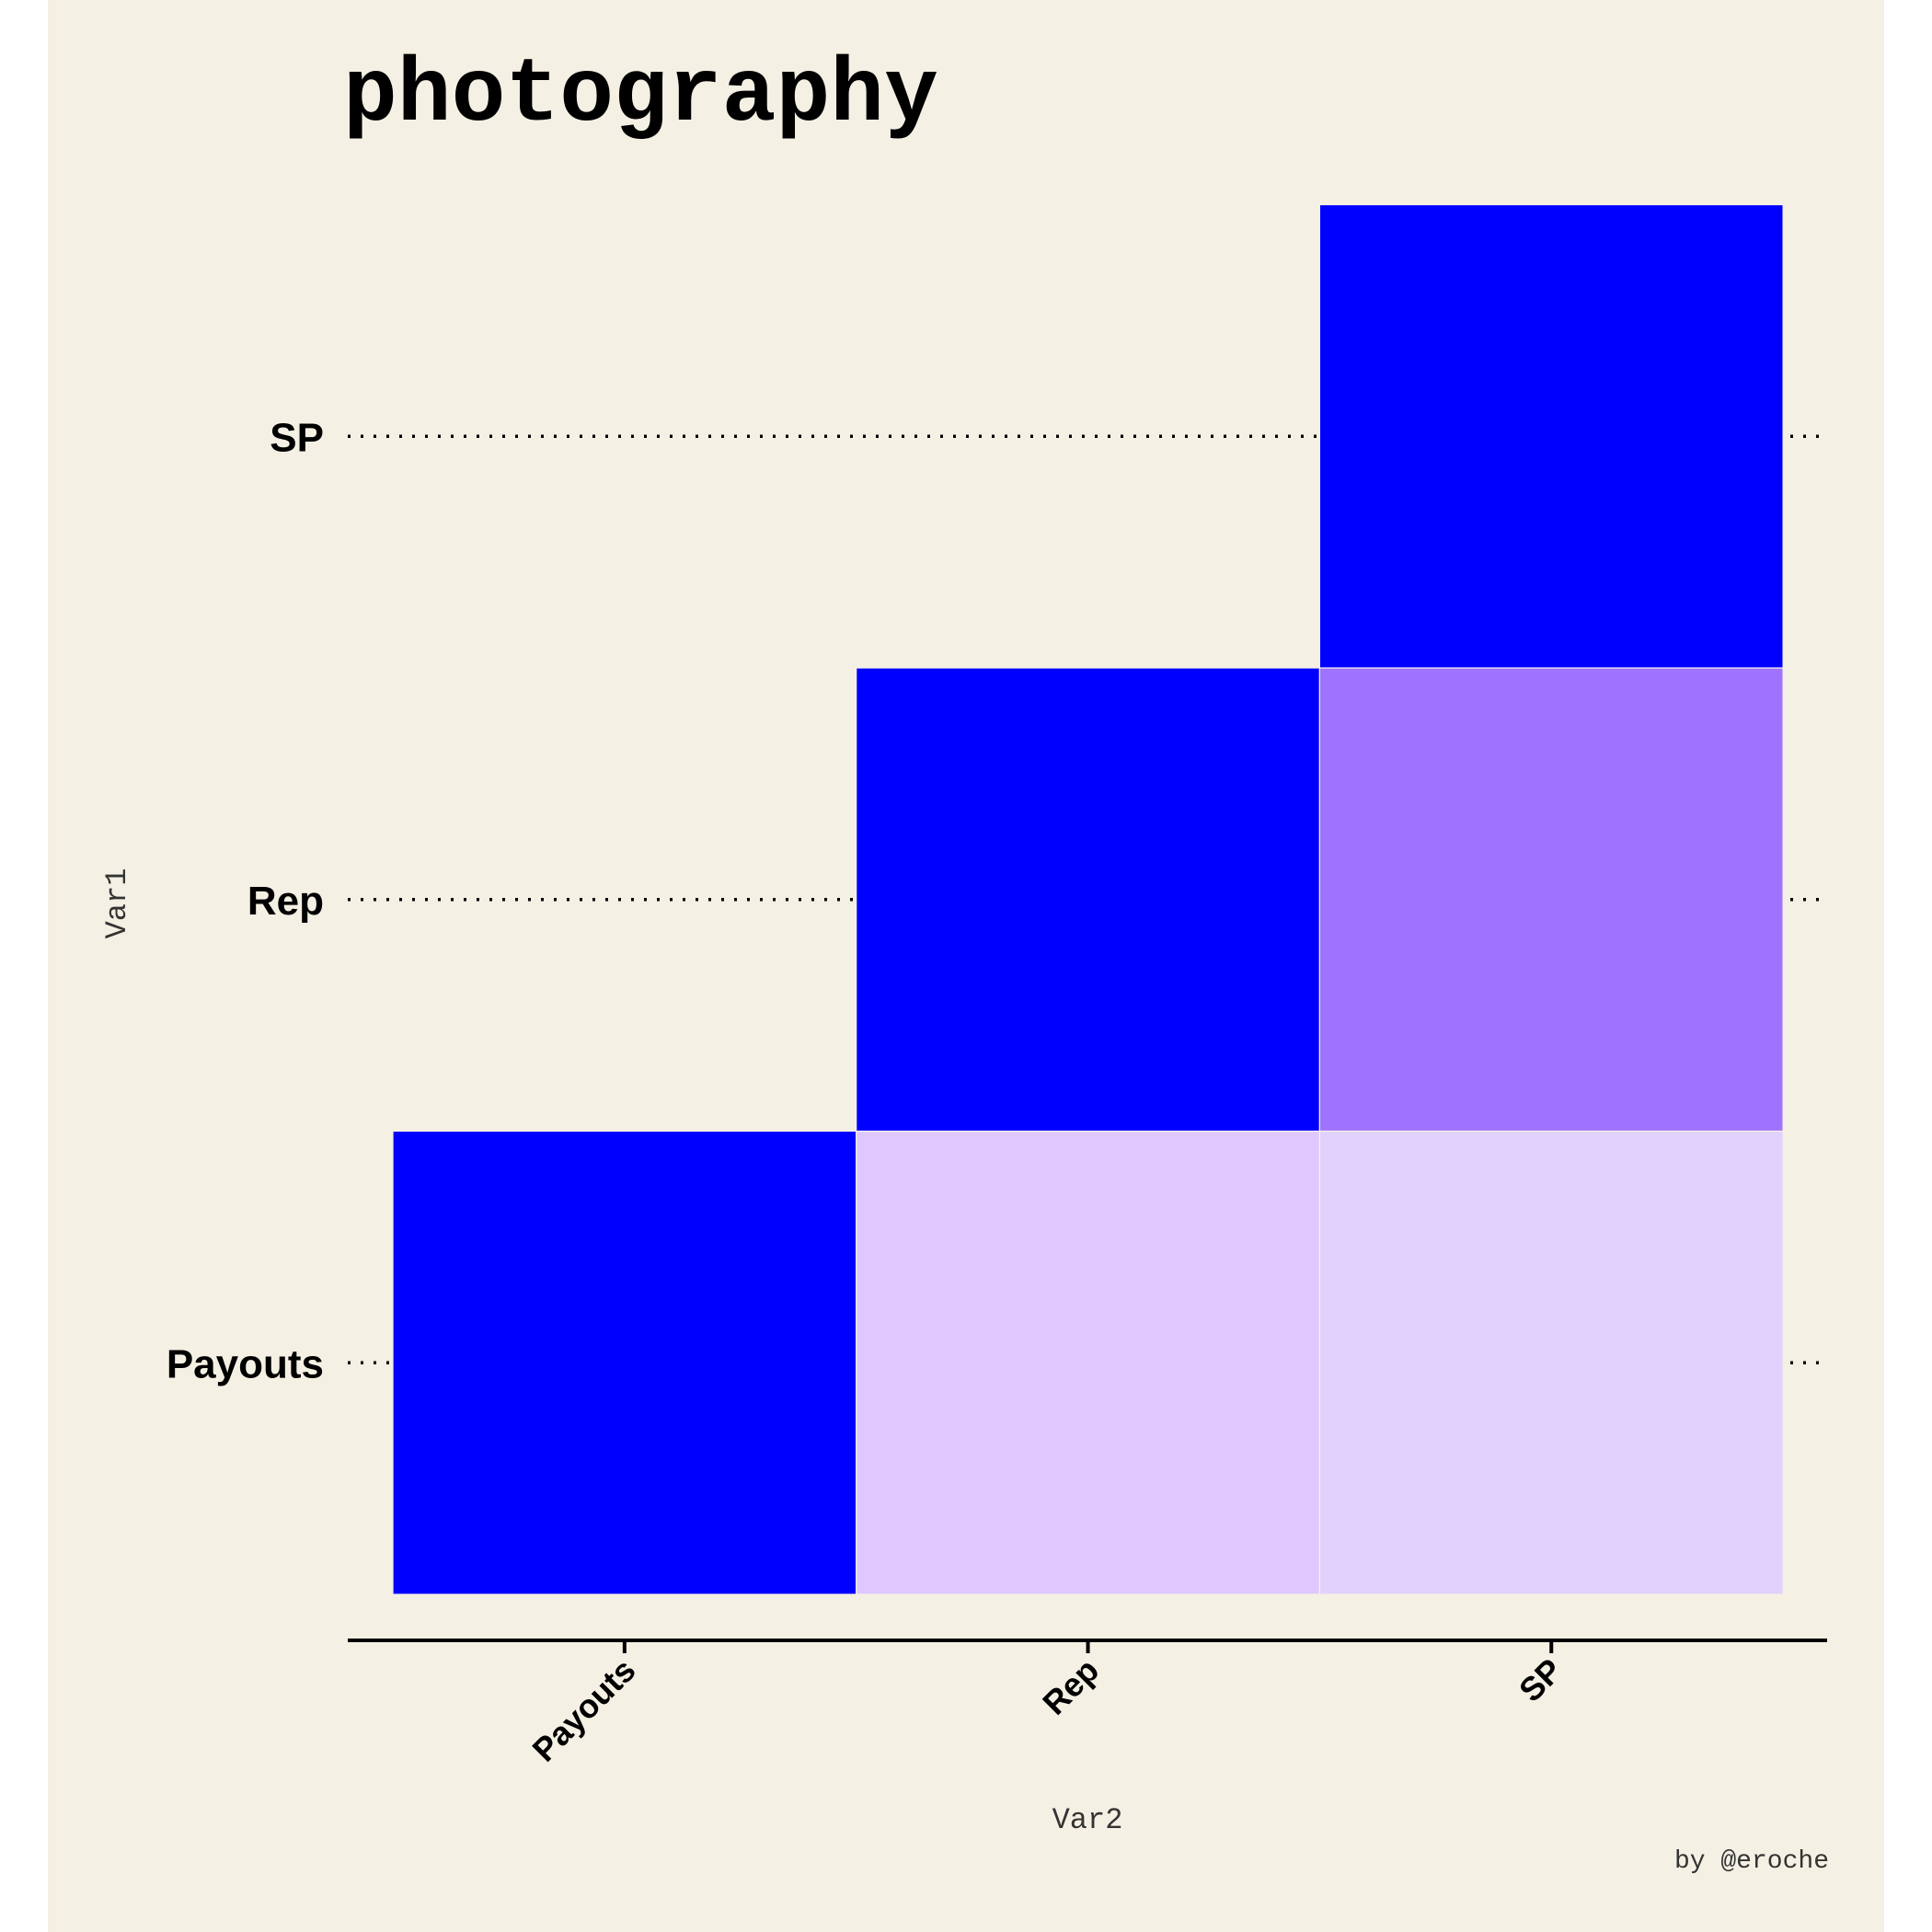 The width and height of the screenshot is (1932, 1932). Describe the element at coordinates (1087, 1820) in the screenshot. I see `x-axis-title: Var2` at that location.